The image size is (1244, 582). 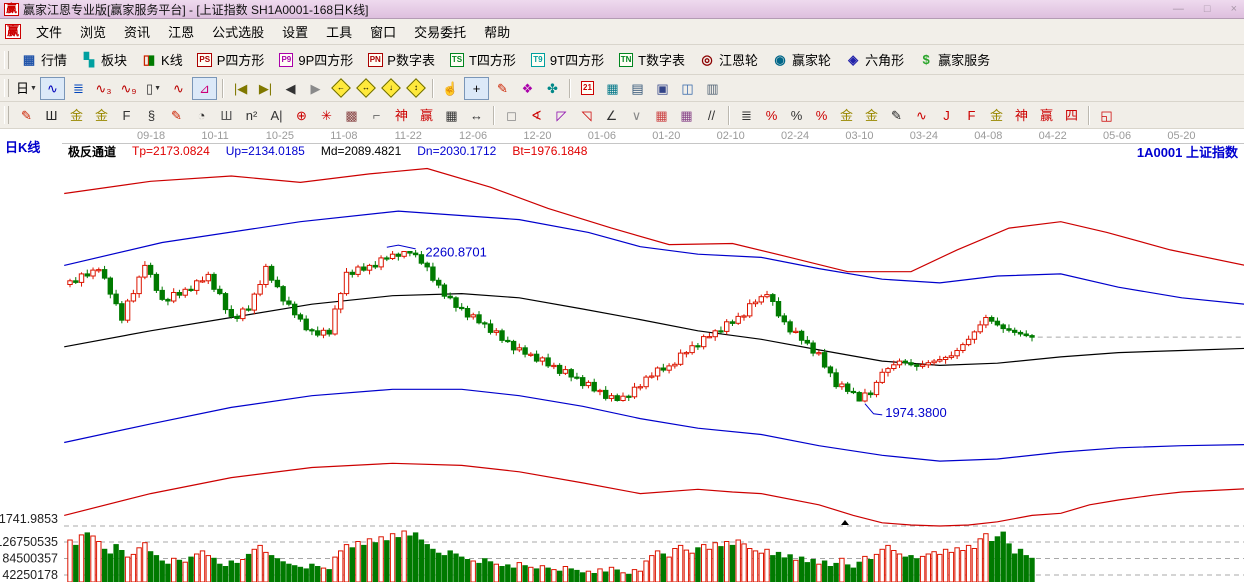 What do you see at coordinates (176, 115) in the screenshot?
I see `marker-pen-button: ✎` at bounding box center [176, 115].